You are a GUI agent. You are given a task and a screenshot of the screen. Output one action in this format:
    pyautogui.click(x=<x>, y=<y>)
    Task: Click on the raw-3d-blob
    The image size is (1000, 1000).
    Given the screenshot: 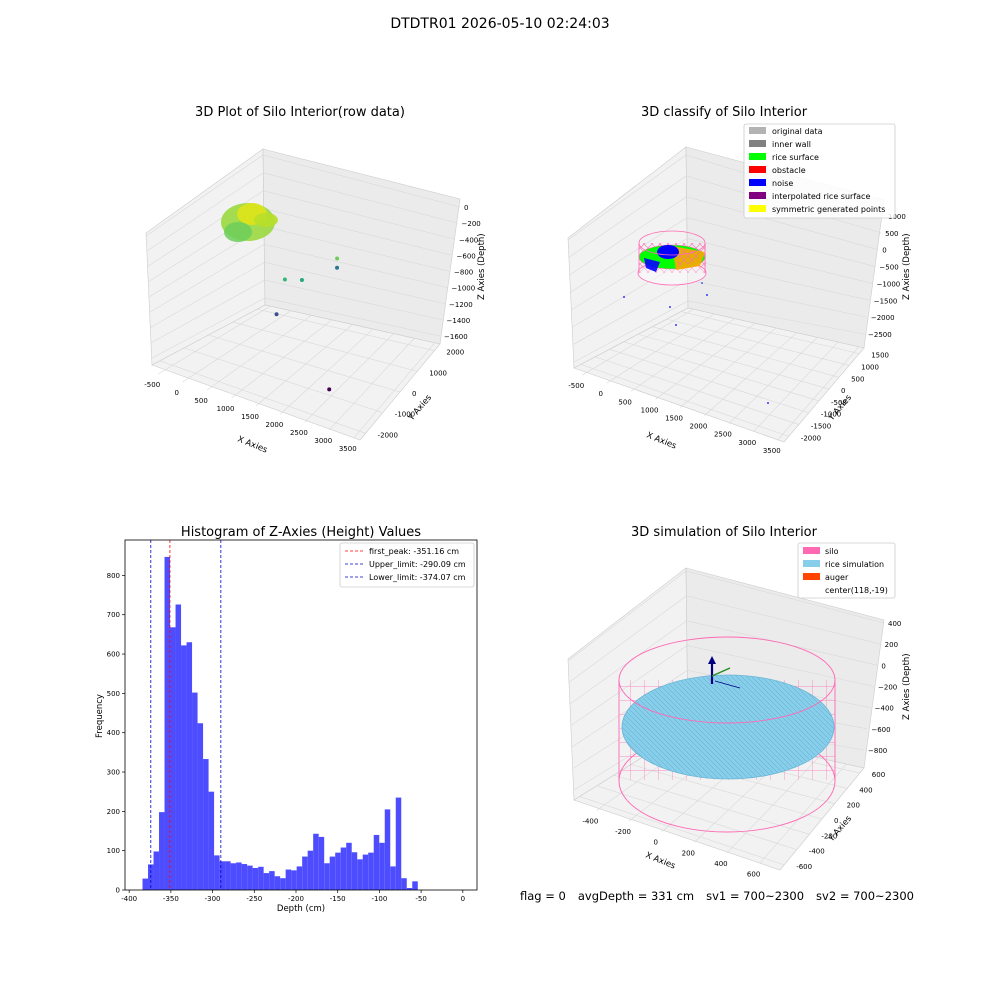 What is the action you would take?
    pyautogui.click(x=249, y=222)
    